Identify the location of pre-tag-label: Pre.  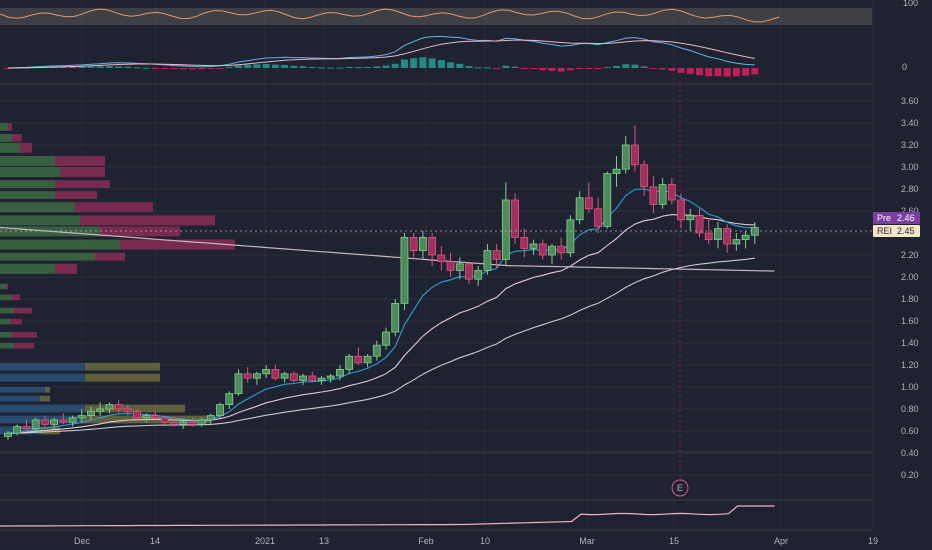
(884, 218).